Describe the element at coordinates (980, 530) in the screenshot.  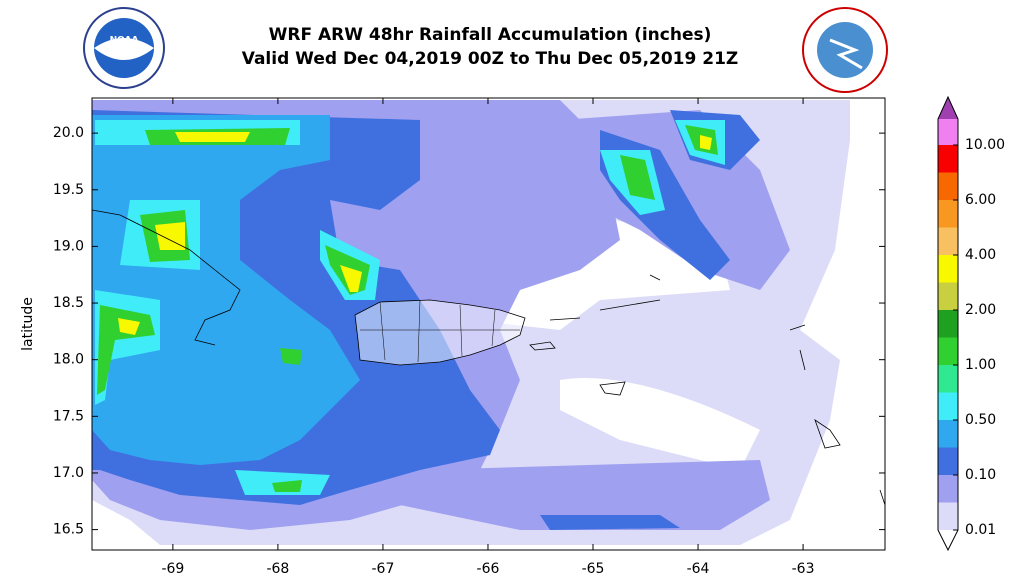
I see `colorbar-label: 0.01` at that location.